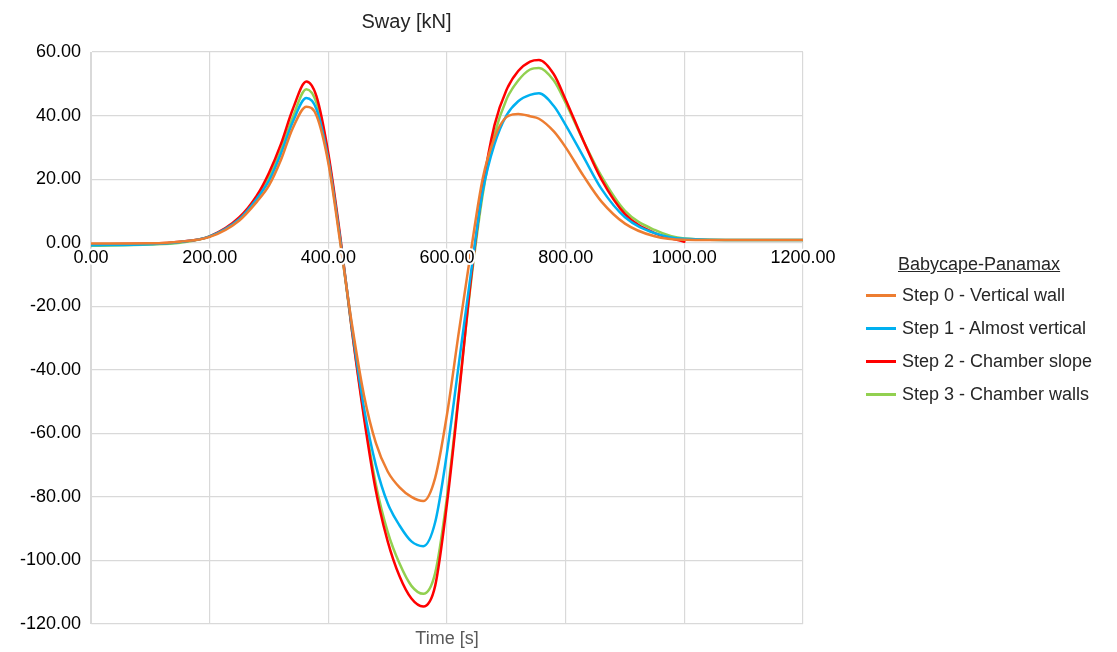 This screenshot has width=1117, height=652. I want to click on legend-label: Step 3 - Chamber walls, so click(996, 394).